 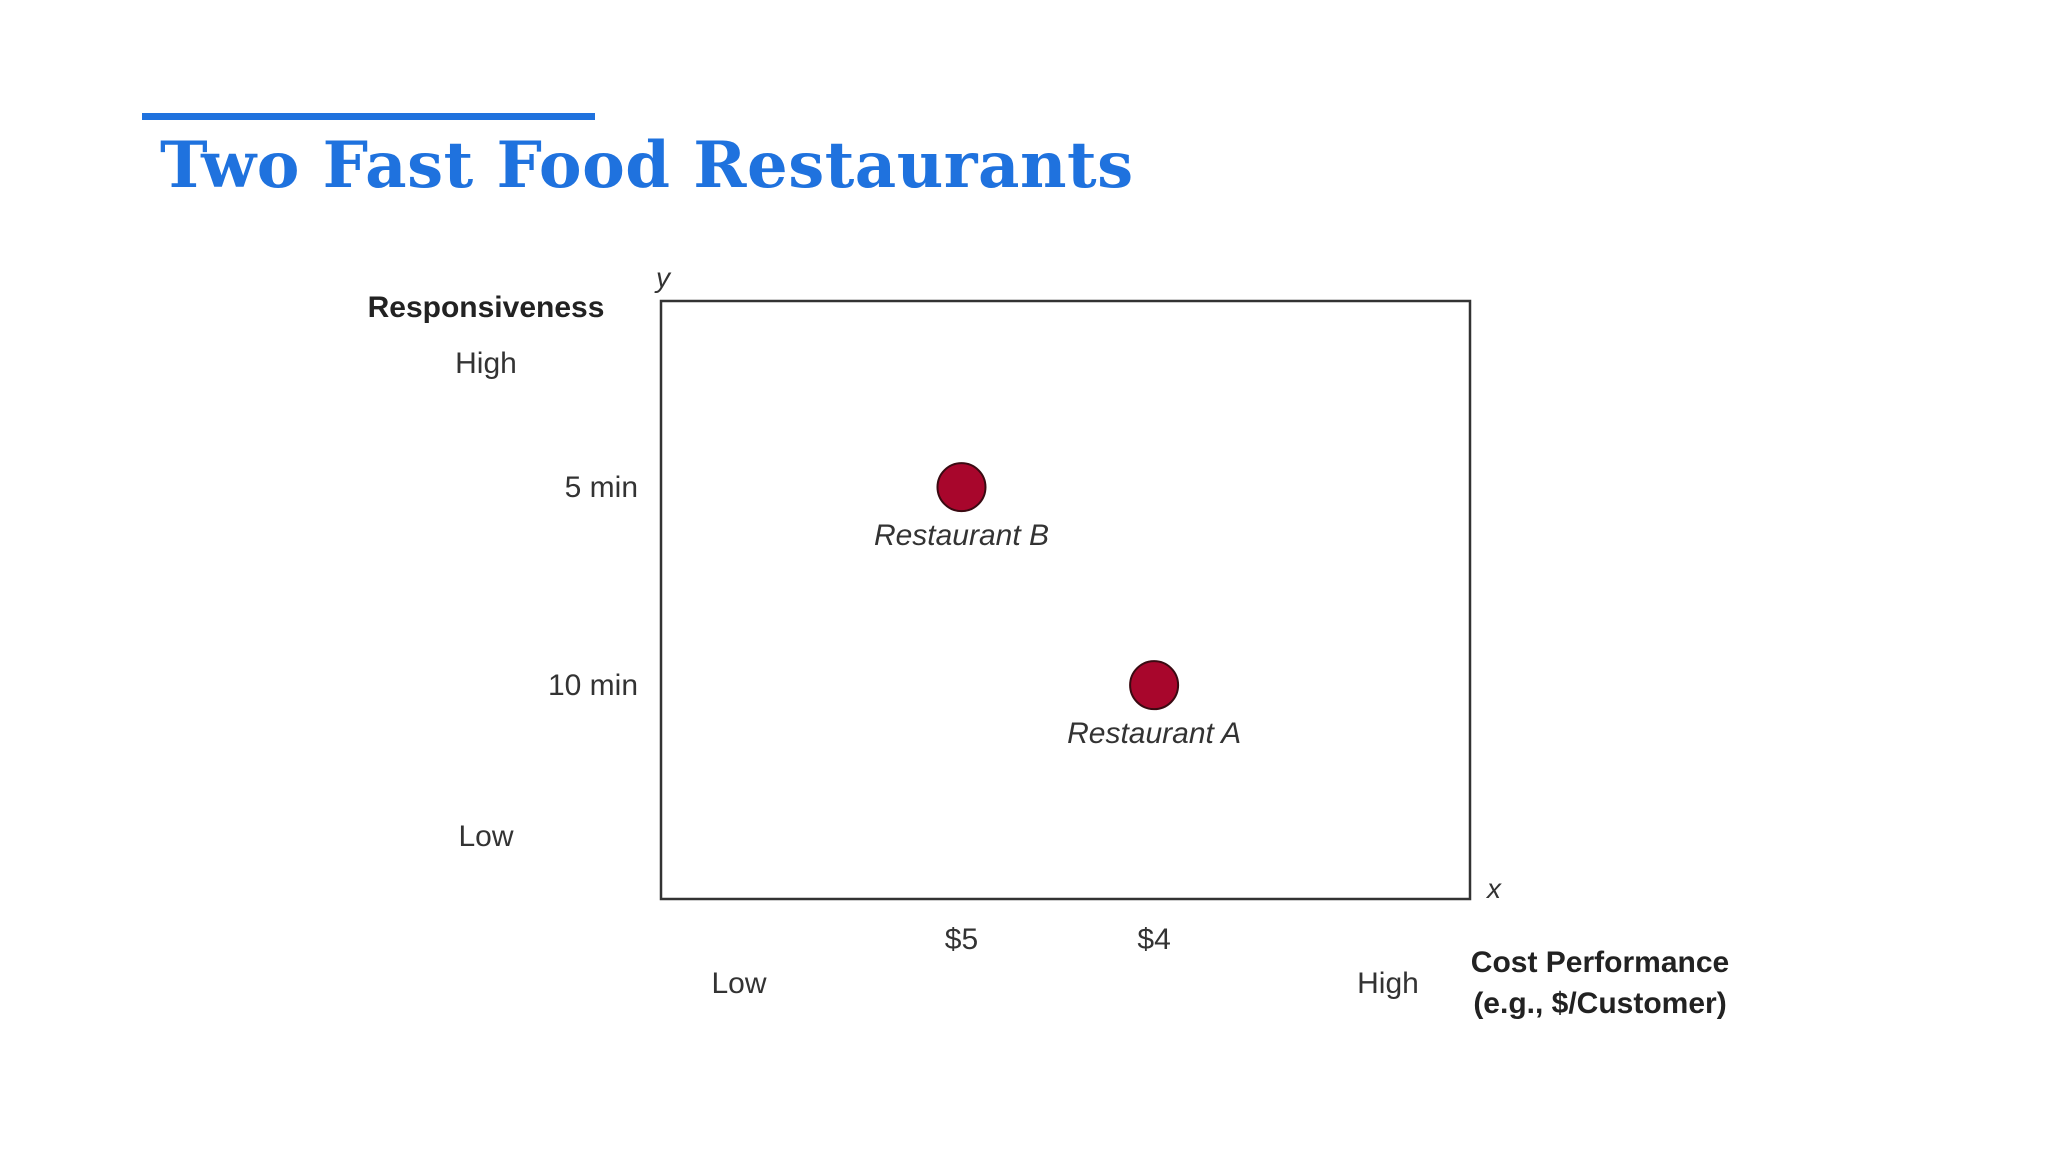 What do you see at coordinates (1153, 939) in the screenshot?
I see `x-tick-label: $4` at bounding box center [1153, 939].